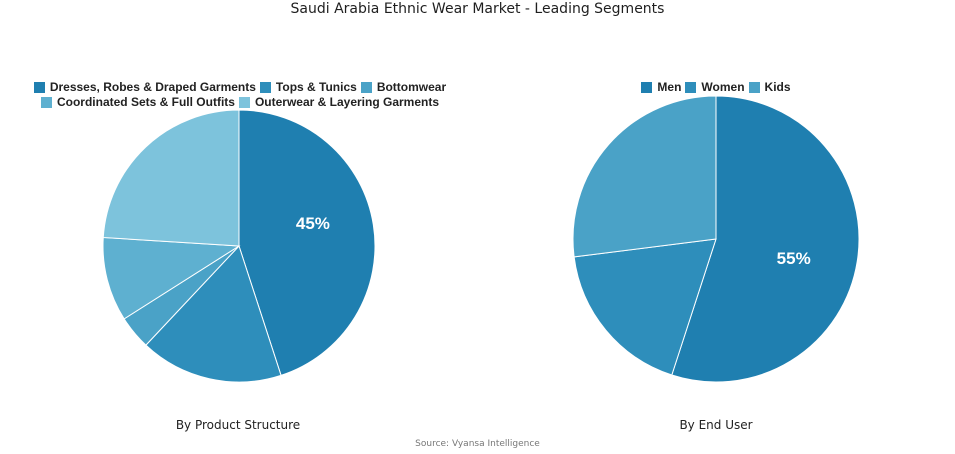  I want to click on legend-item-dresses-robes-and-draped-garments: Dresses, Robes & Draped Garments, so click(144, 87).